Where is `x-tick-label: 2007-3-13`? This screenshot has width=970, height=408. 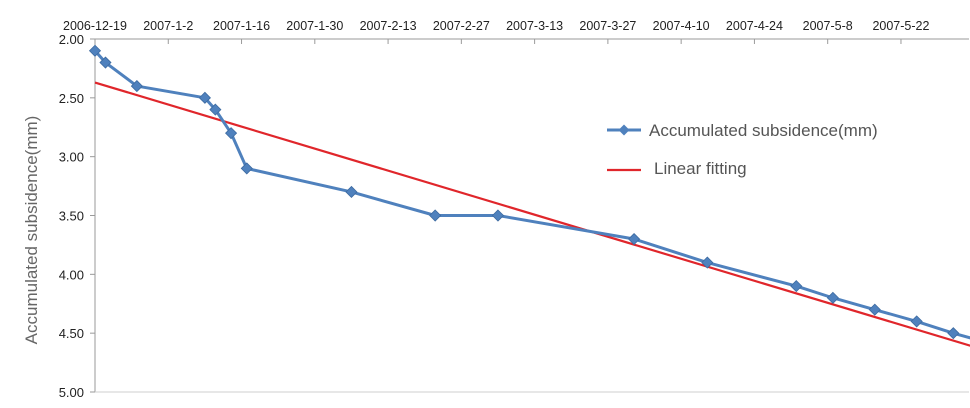
x-tick-label: 2007-3-13 is located at coordinates (534, 26).